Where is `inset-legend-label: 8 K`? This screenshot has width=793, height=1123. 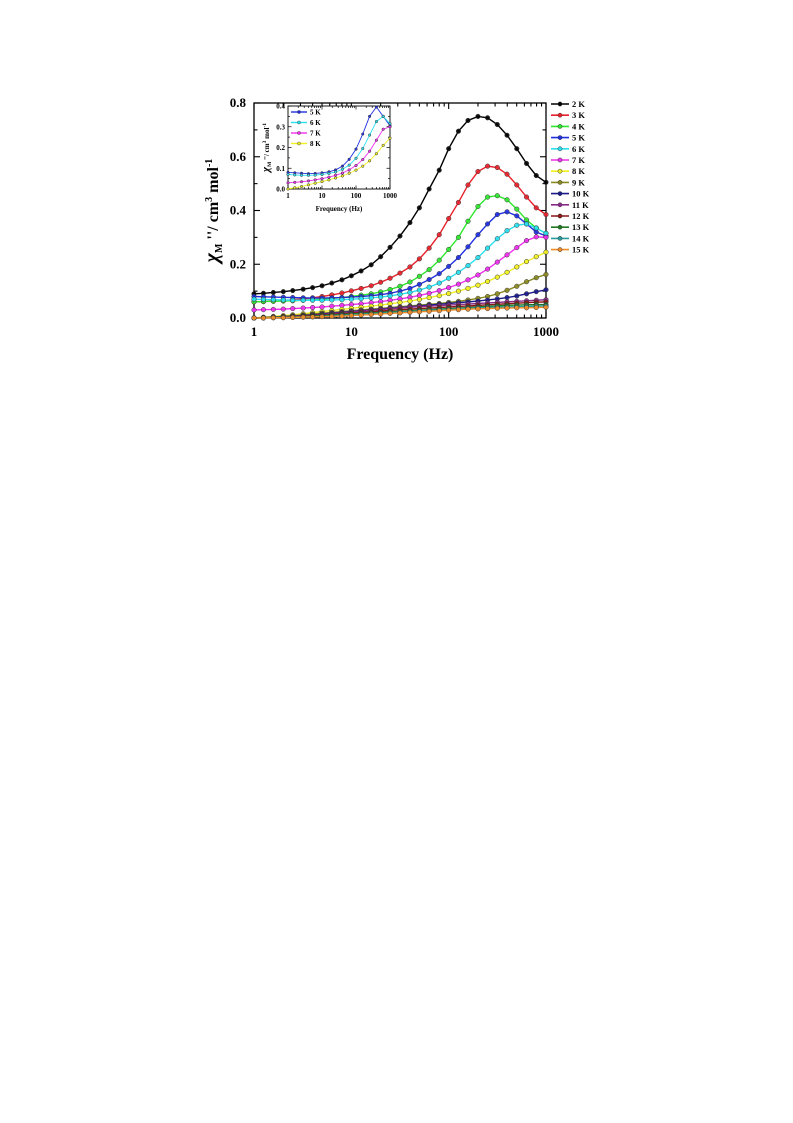
inset-legend-label: 8 K is located at coordinates (315, 144).